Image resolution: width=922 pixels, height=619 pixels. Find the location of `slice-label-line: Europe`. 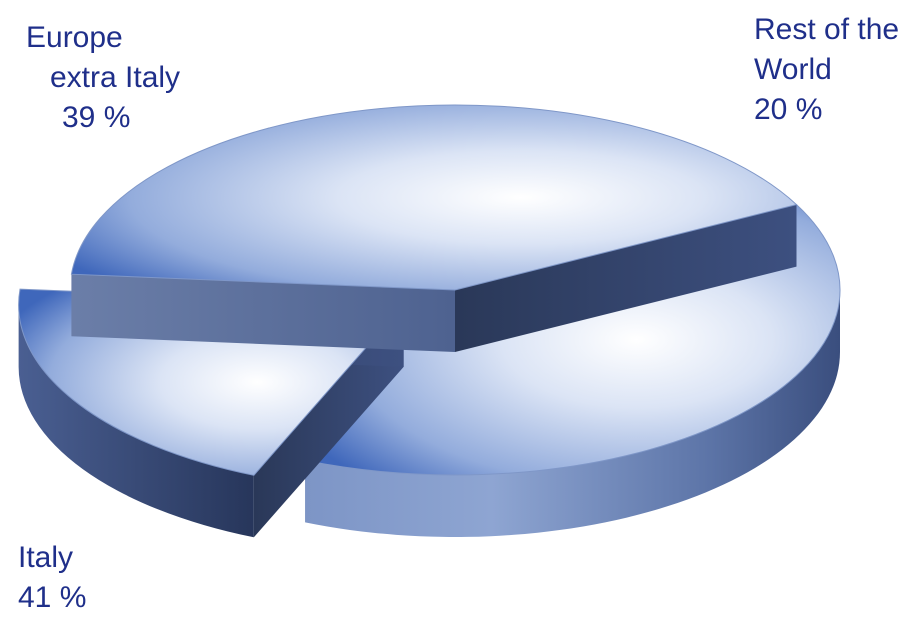

slice-label-line: Europe is located at coordinates (74, 37).